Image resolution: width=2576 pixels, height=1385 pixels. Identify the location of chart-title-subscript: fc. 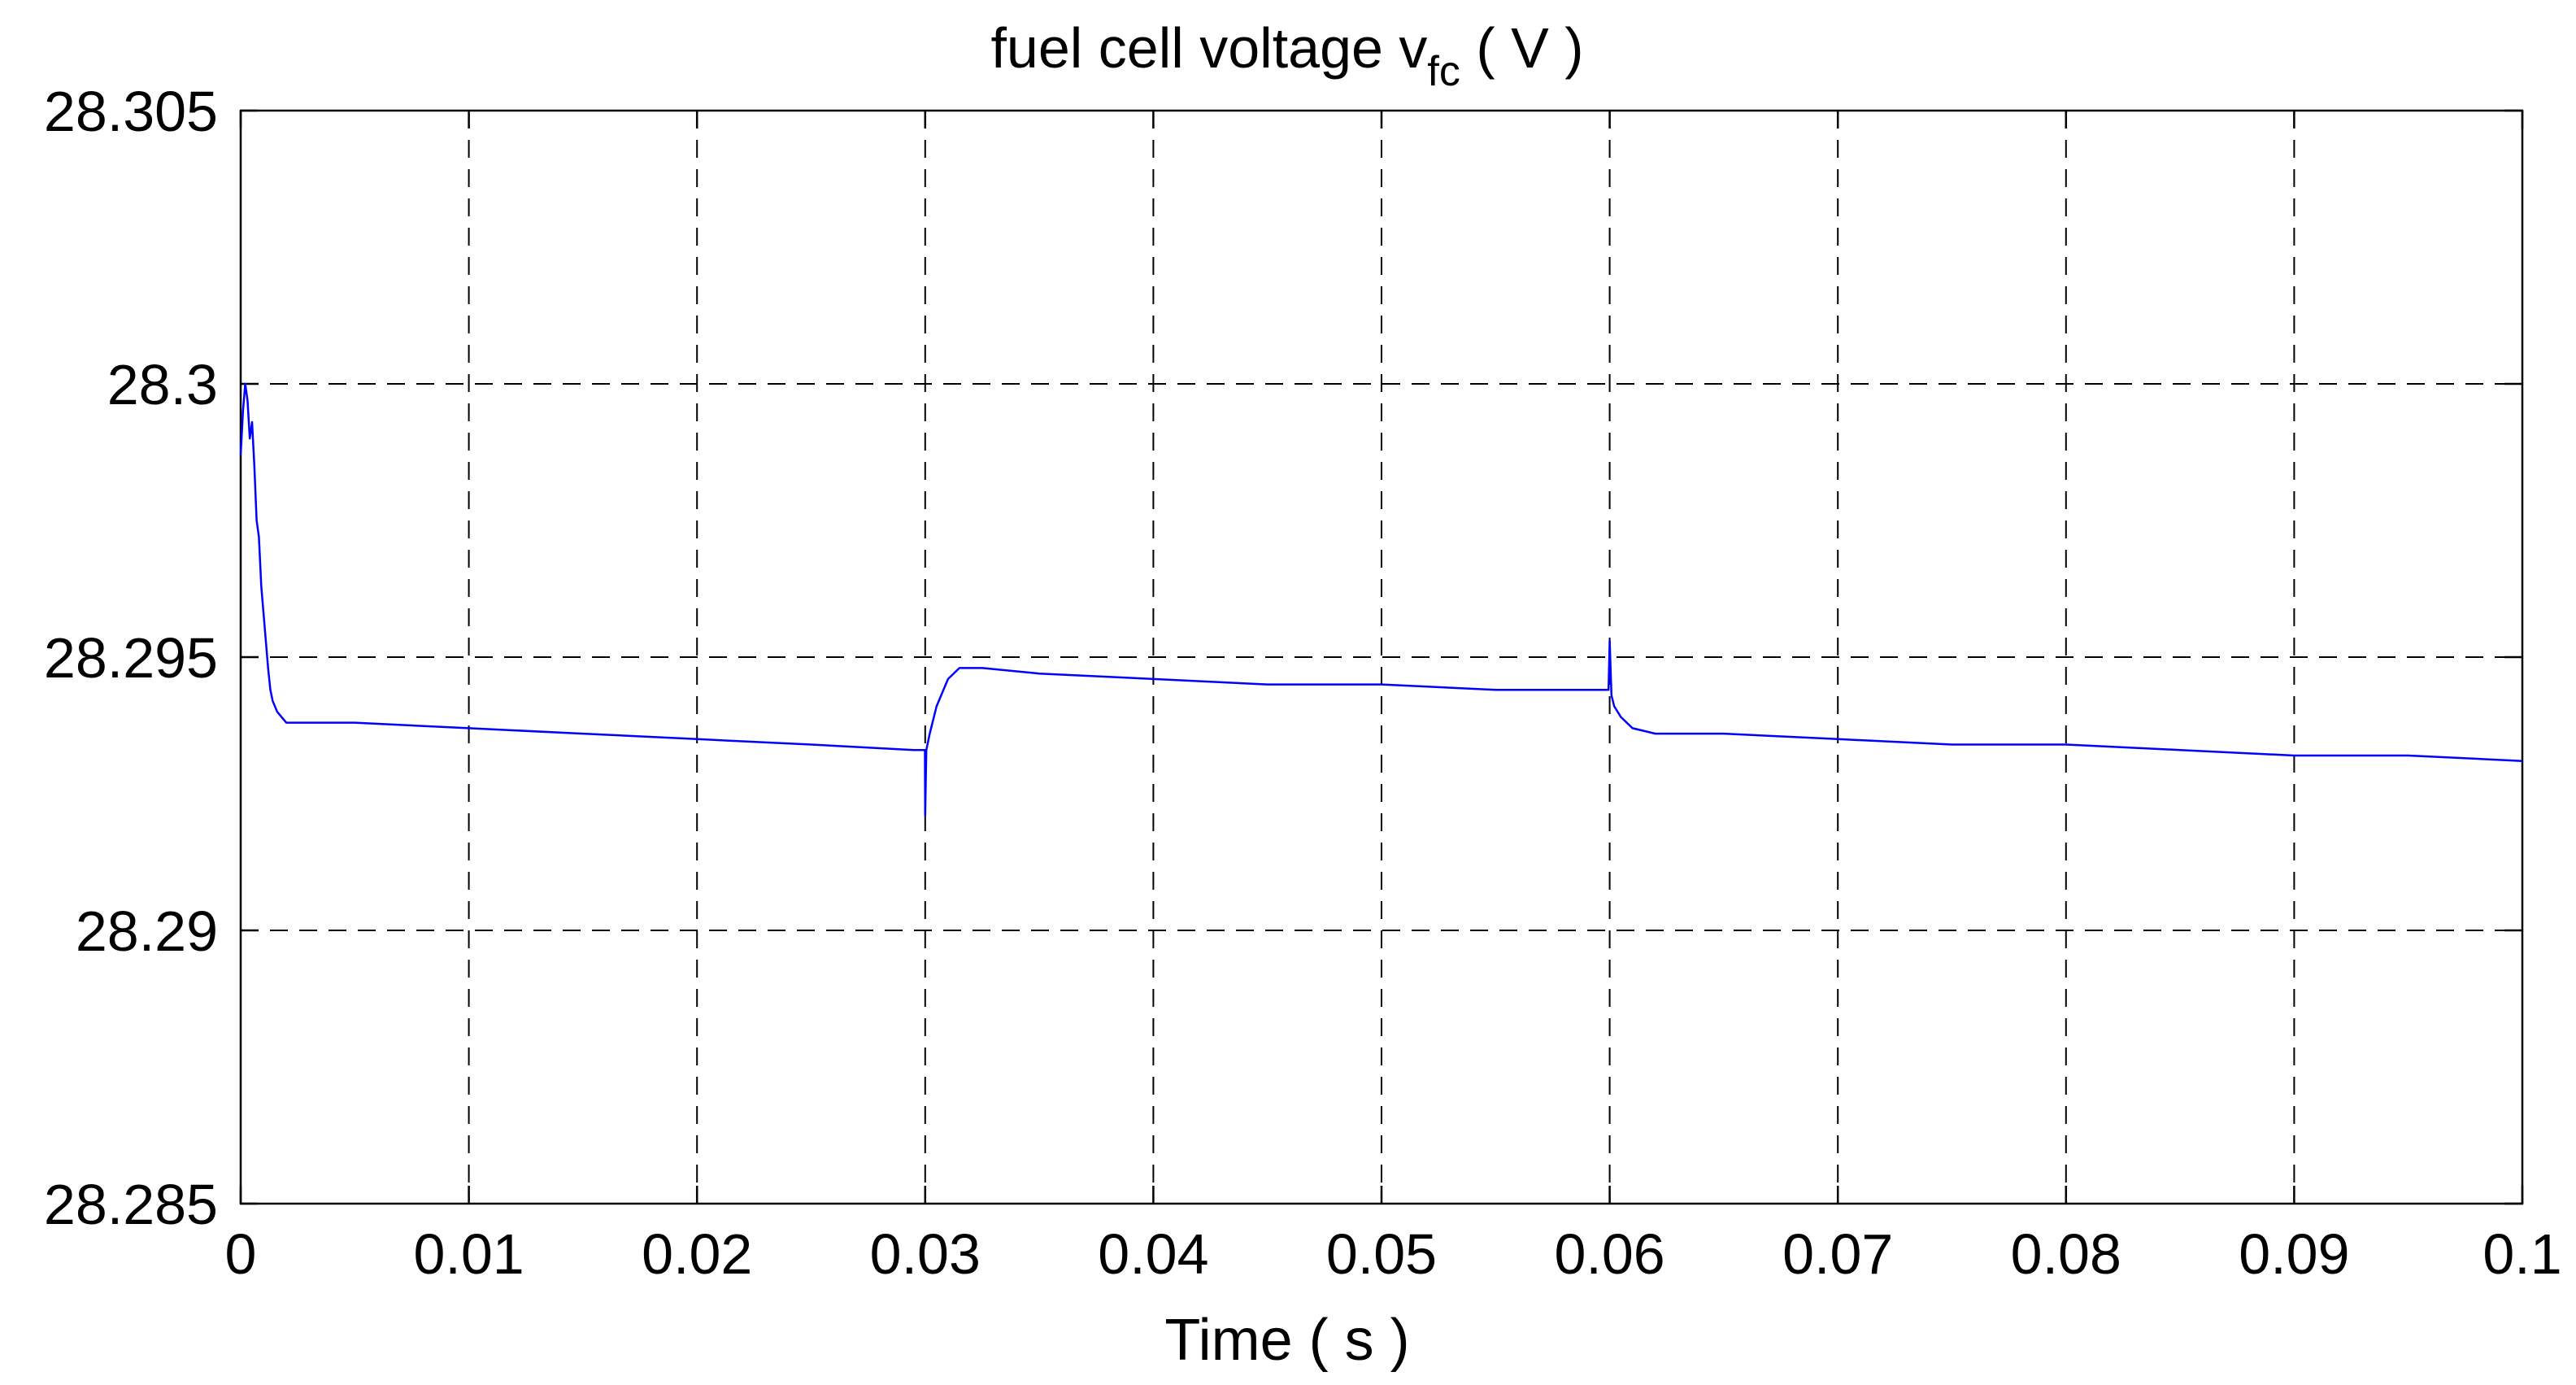
(1443, 71).